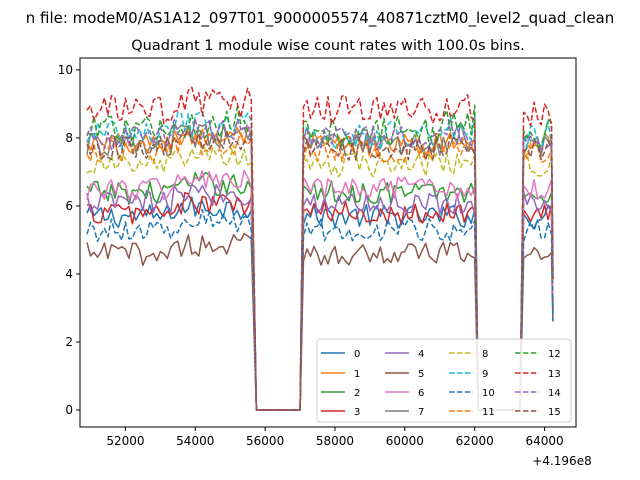 This screenshot has width=640, height=480. Describe the element at coordinates (357, 374) in the screenshot. I see `legend-label-1: 1` at that location.